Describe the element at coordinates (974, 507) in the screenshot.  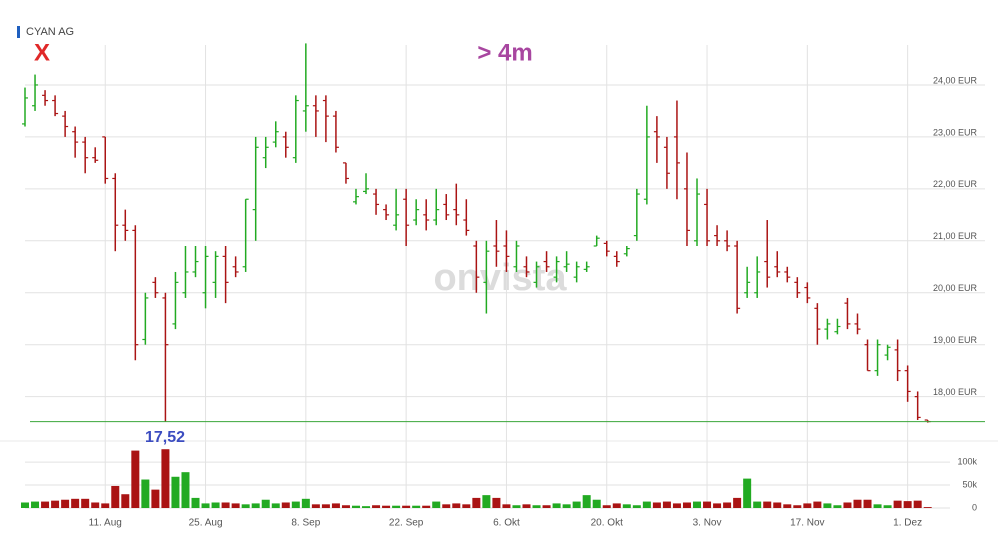
I see `volume-tick-label: 0` at that location.